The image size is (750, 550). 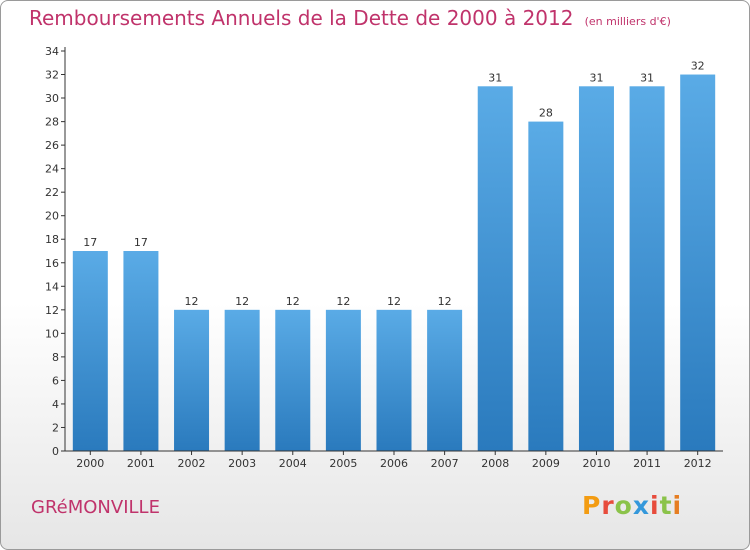 I want to click on logo-letter: x, so click(x=641, y=505).